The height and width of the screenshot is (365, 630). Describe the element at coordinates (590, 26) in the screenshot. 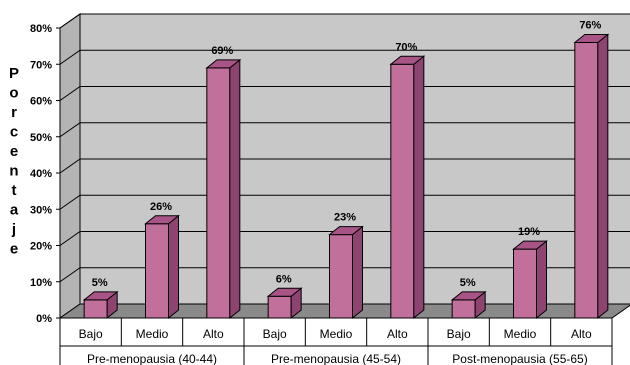

I see `data-label: 76%` at that location.